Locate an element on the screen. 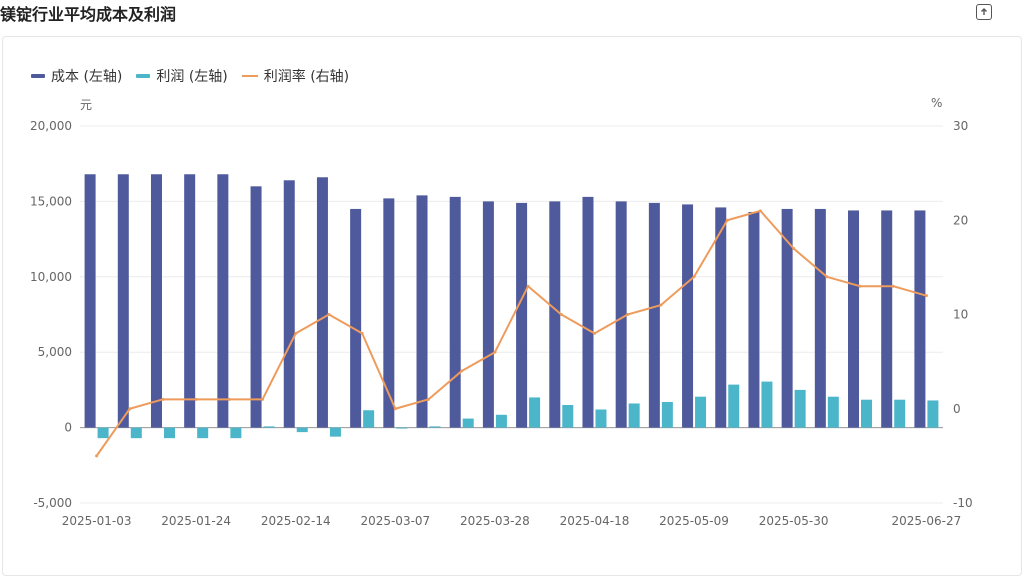 The image size is (1024, 576). x-tick-label: 2025-03-28 is located at coordinates (495, 521).